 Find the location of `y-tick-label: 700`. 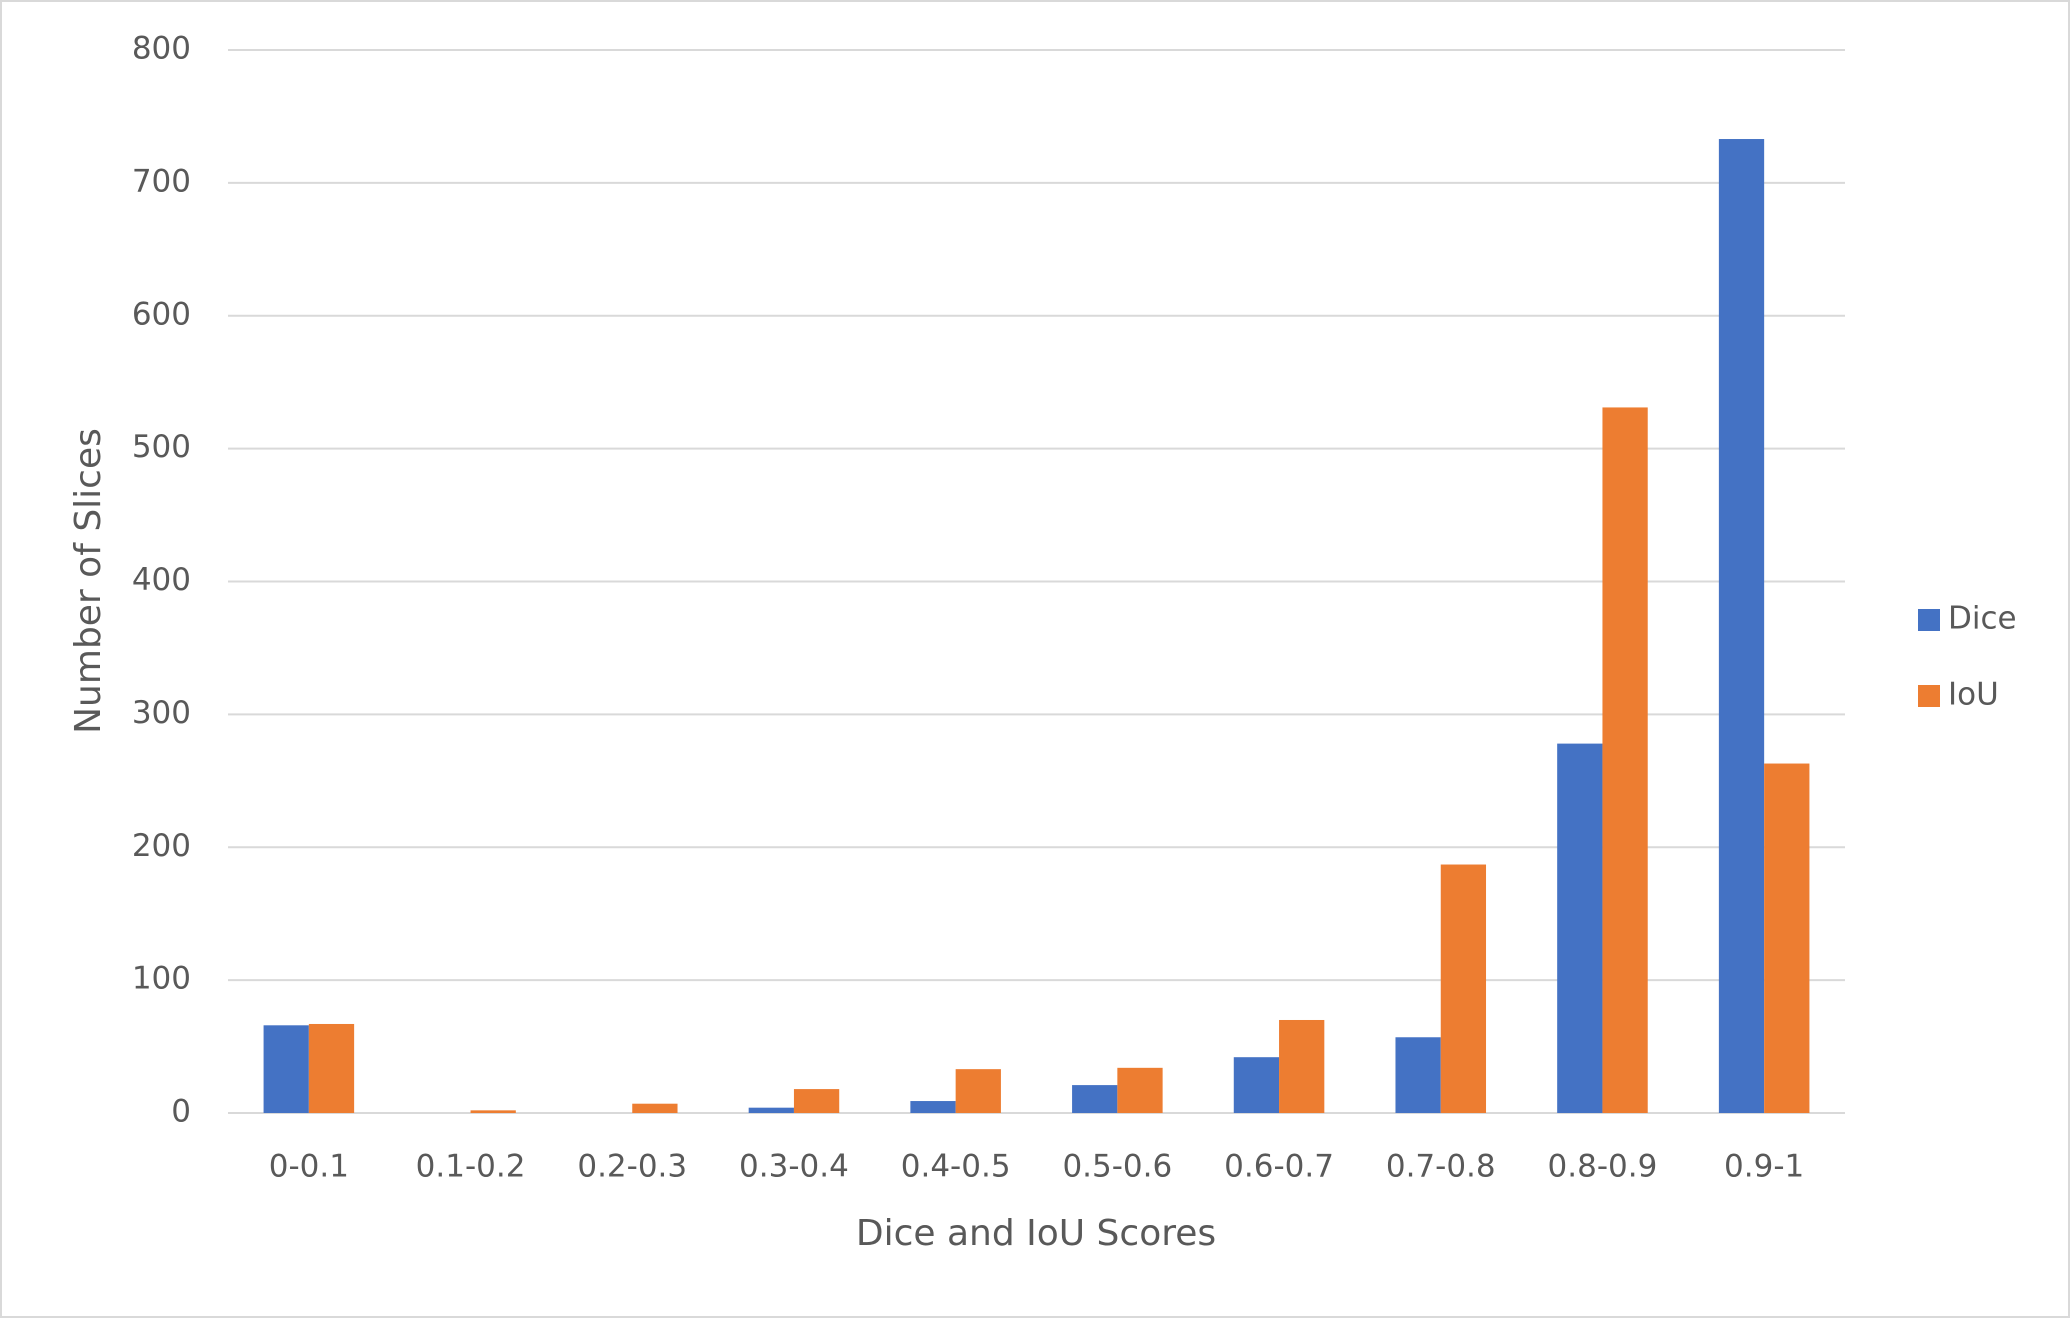

y-tick-label: 700 is located at coordinates (161, 181).